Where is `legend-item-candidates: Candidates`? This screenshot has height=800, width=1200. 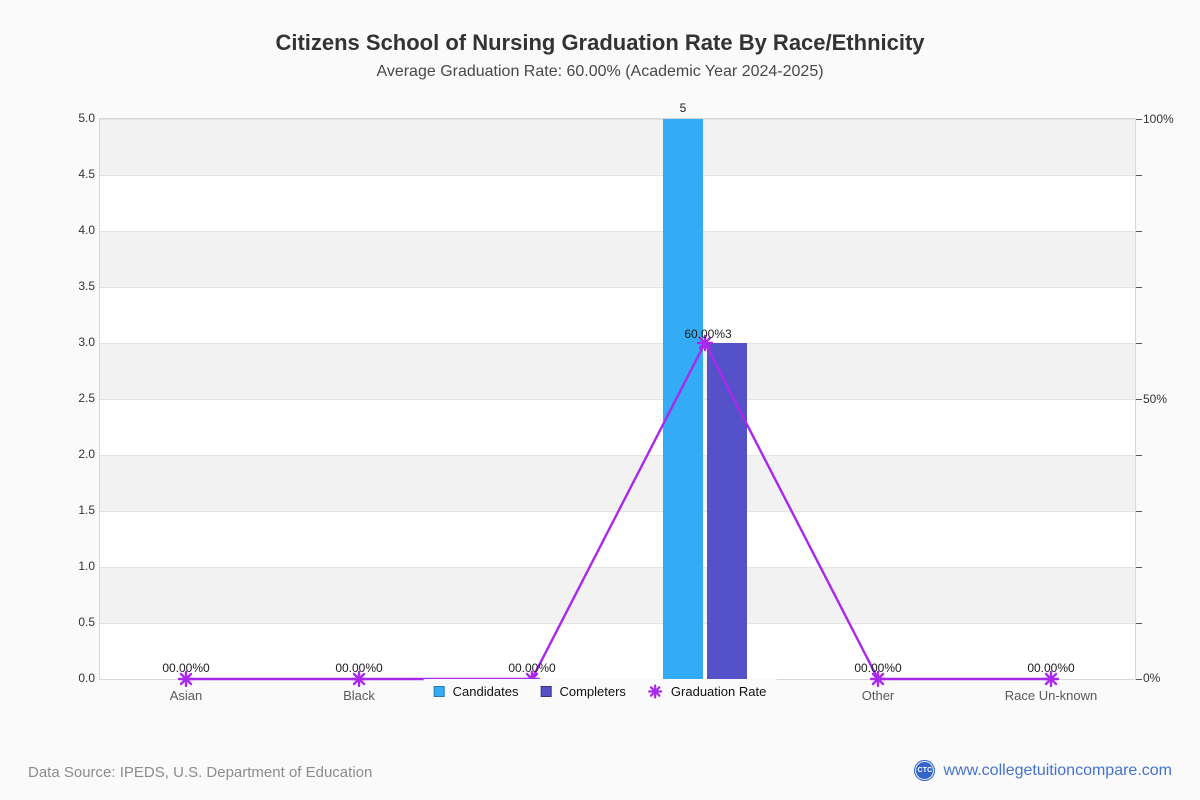 legend-item-candidates: Candidates is located at coordinates (476, 691).